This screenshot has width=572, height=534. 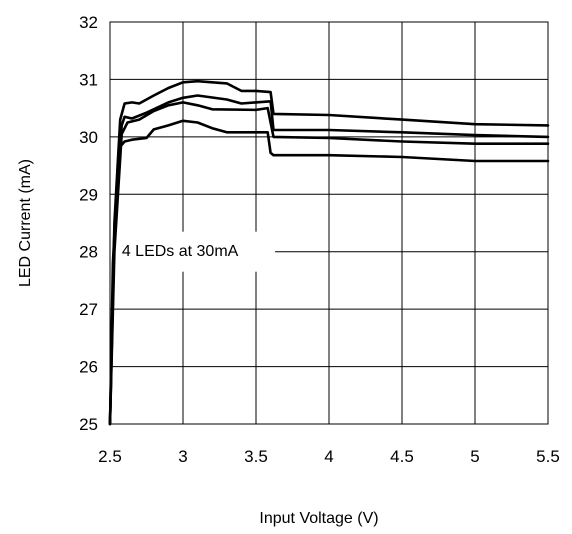 I want to click on x-axis-tick-labels: 2.5 3 3.5 4 4.5 5 5.5, so click(x=329, y=456).